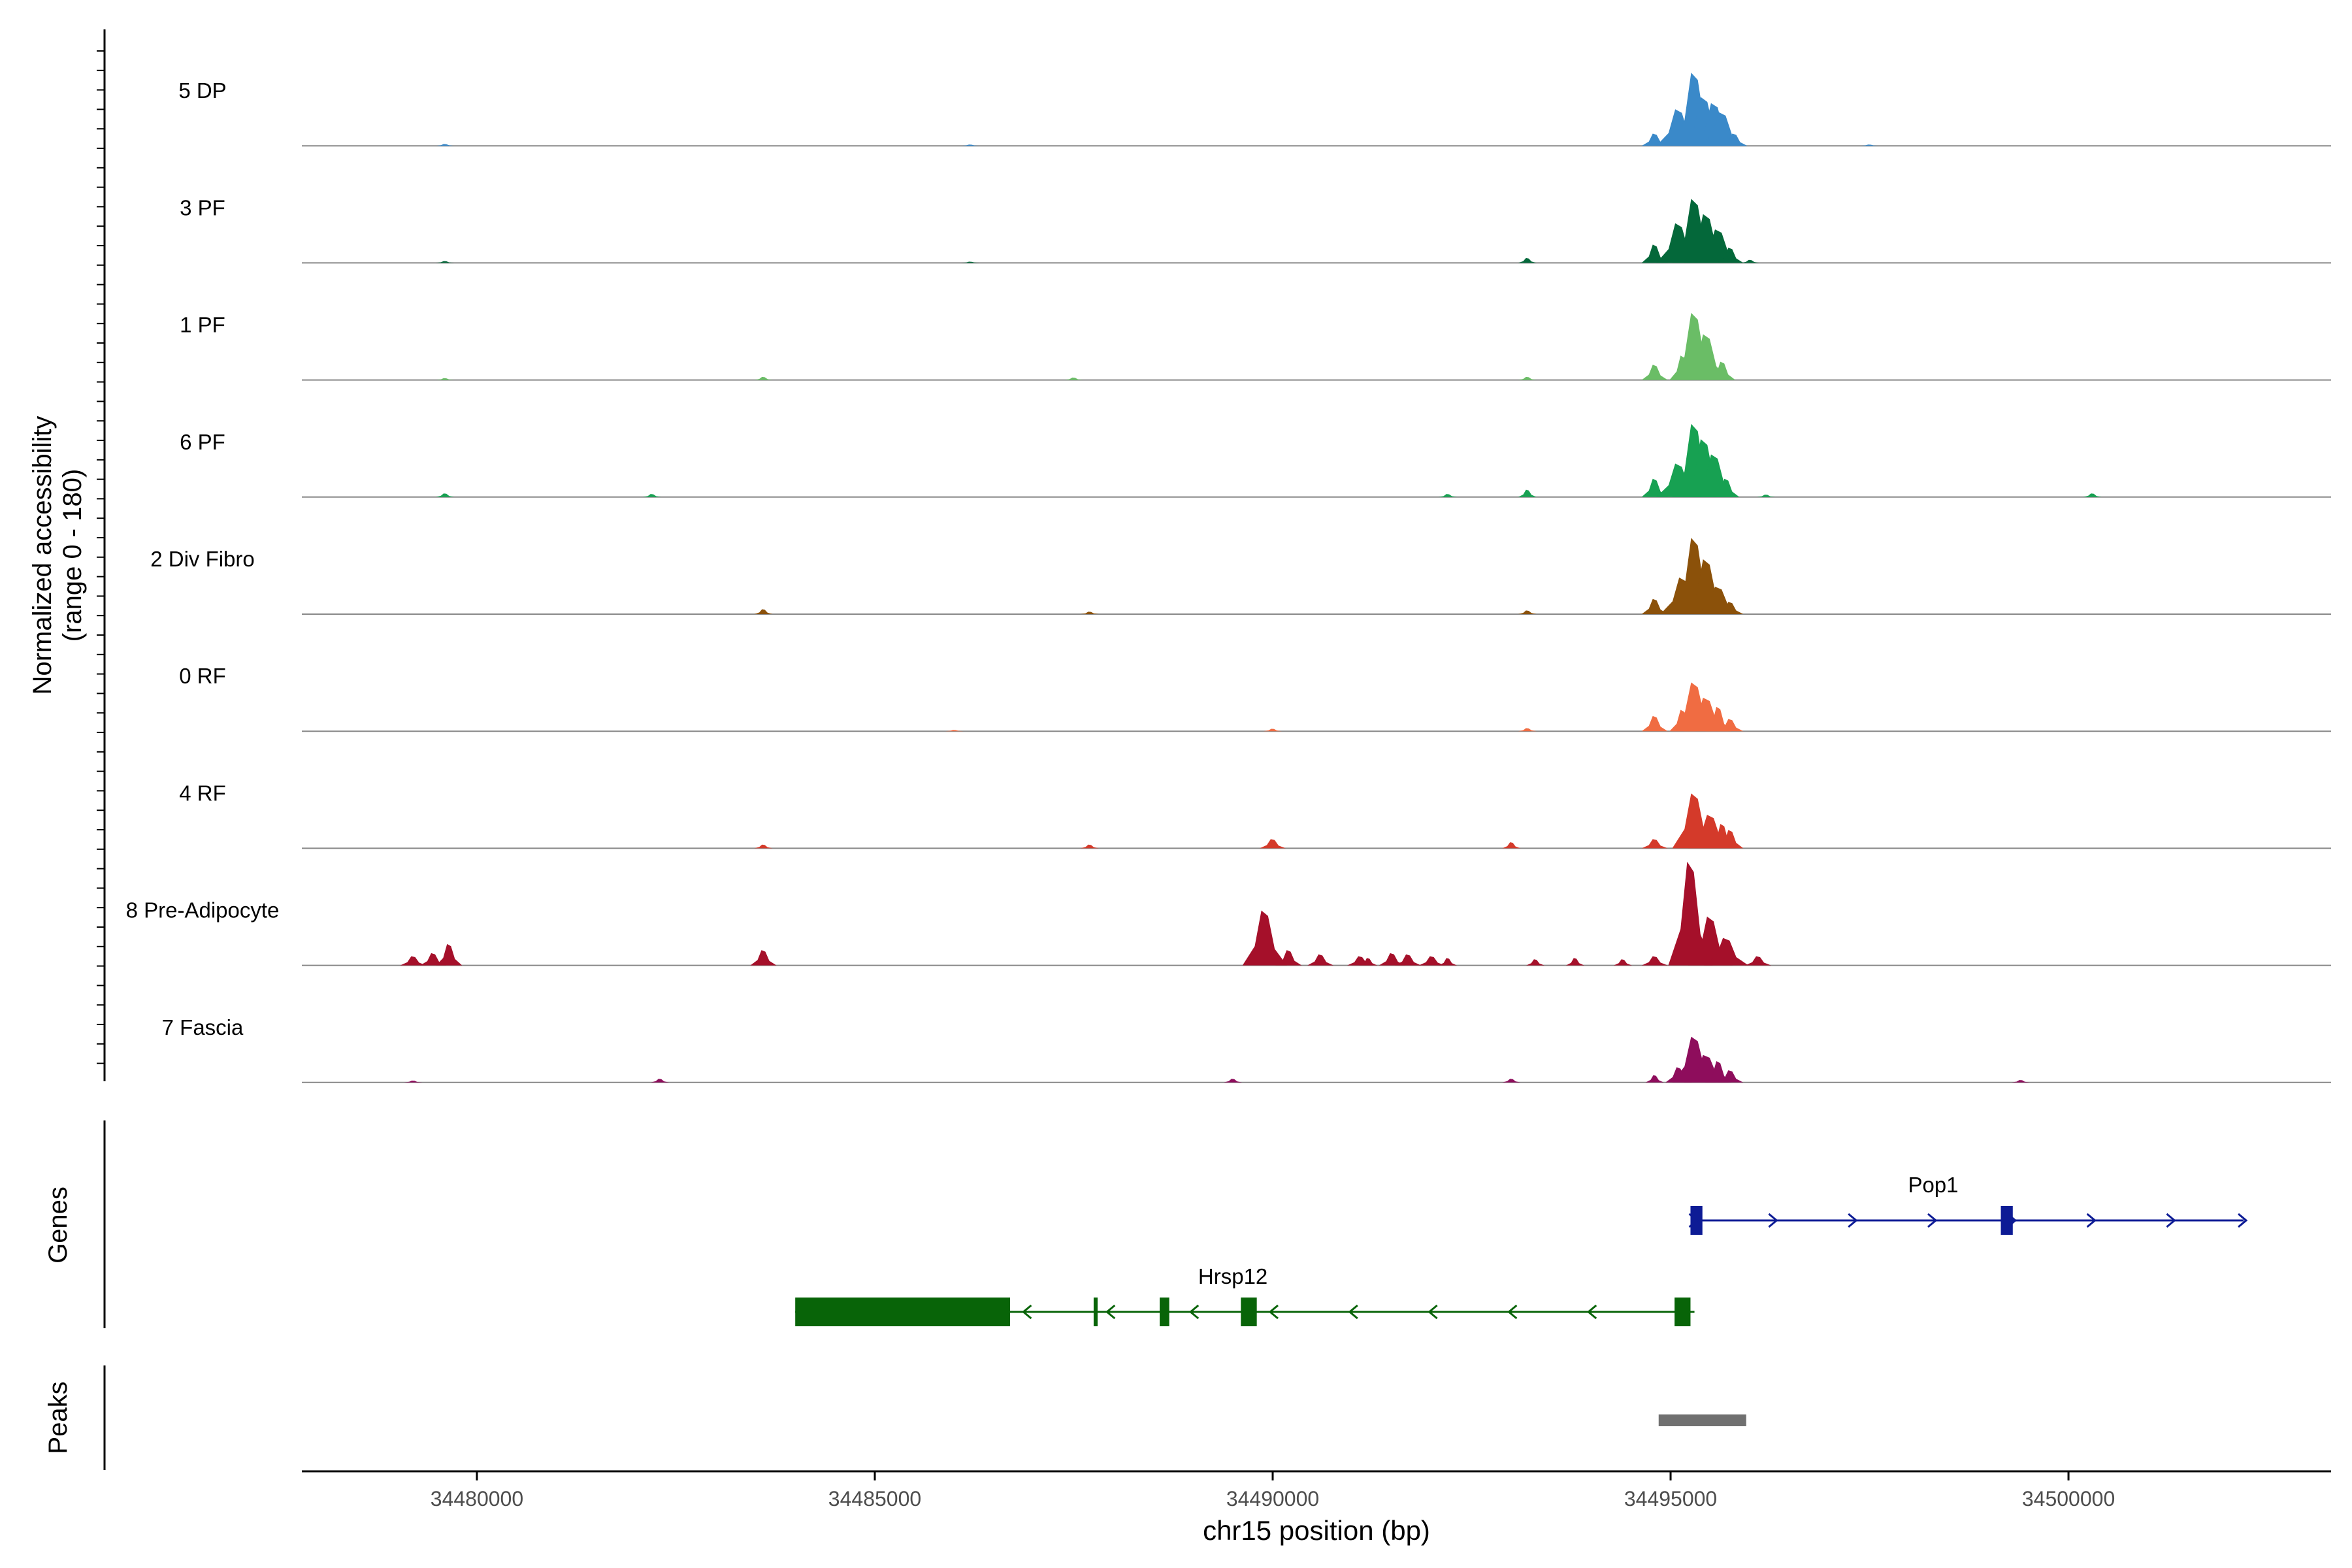 This screenshot has height=1568, width=2352. What do you see at coordinates (72, 555) in the screenshot?
I see `y-axis-label-line2: (range 0 - 180)` at bounding box center [72, 555].